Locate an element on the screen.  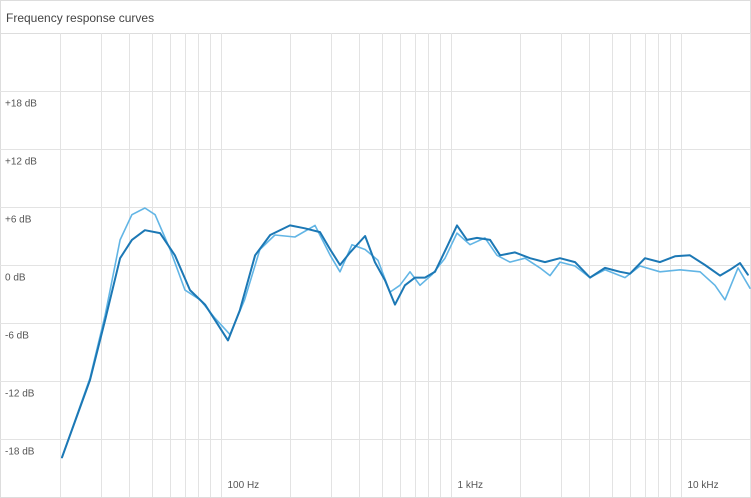
y-tick-label: 0 dB is located at coordinates (15, 278).